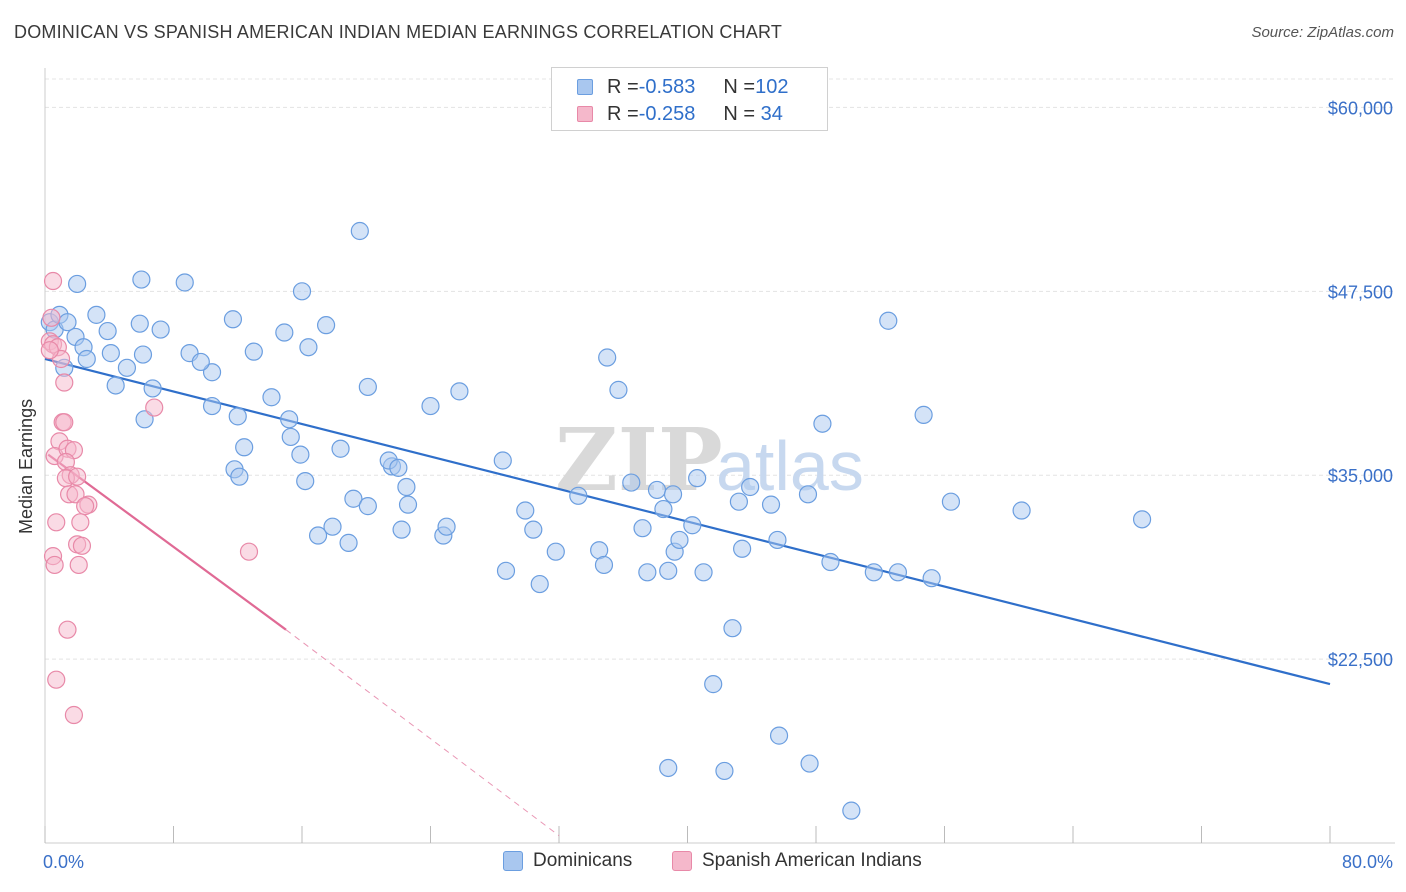 This screenshot has width=1406, height=892. Describe the element at coordinates (583, 860) in the screenshot. I see `legend-label: Dominicans` at that location.